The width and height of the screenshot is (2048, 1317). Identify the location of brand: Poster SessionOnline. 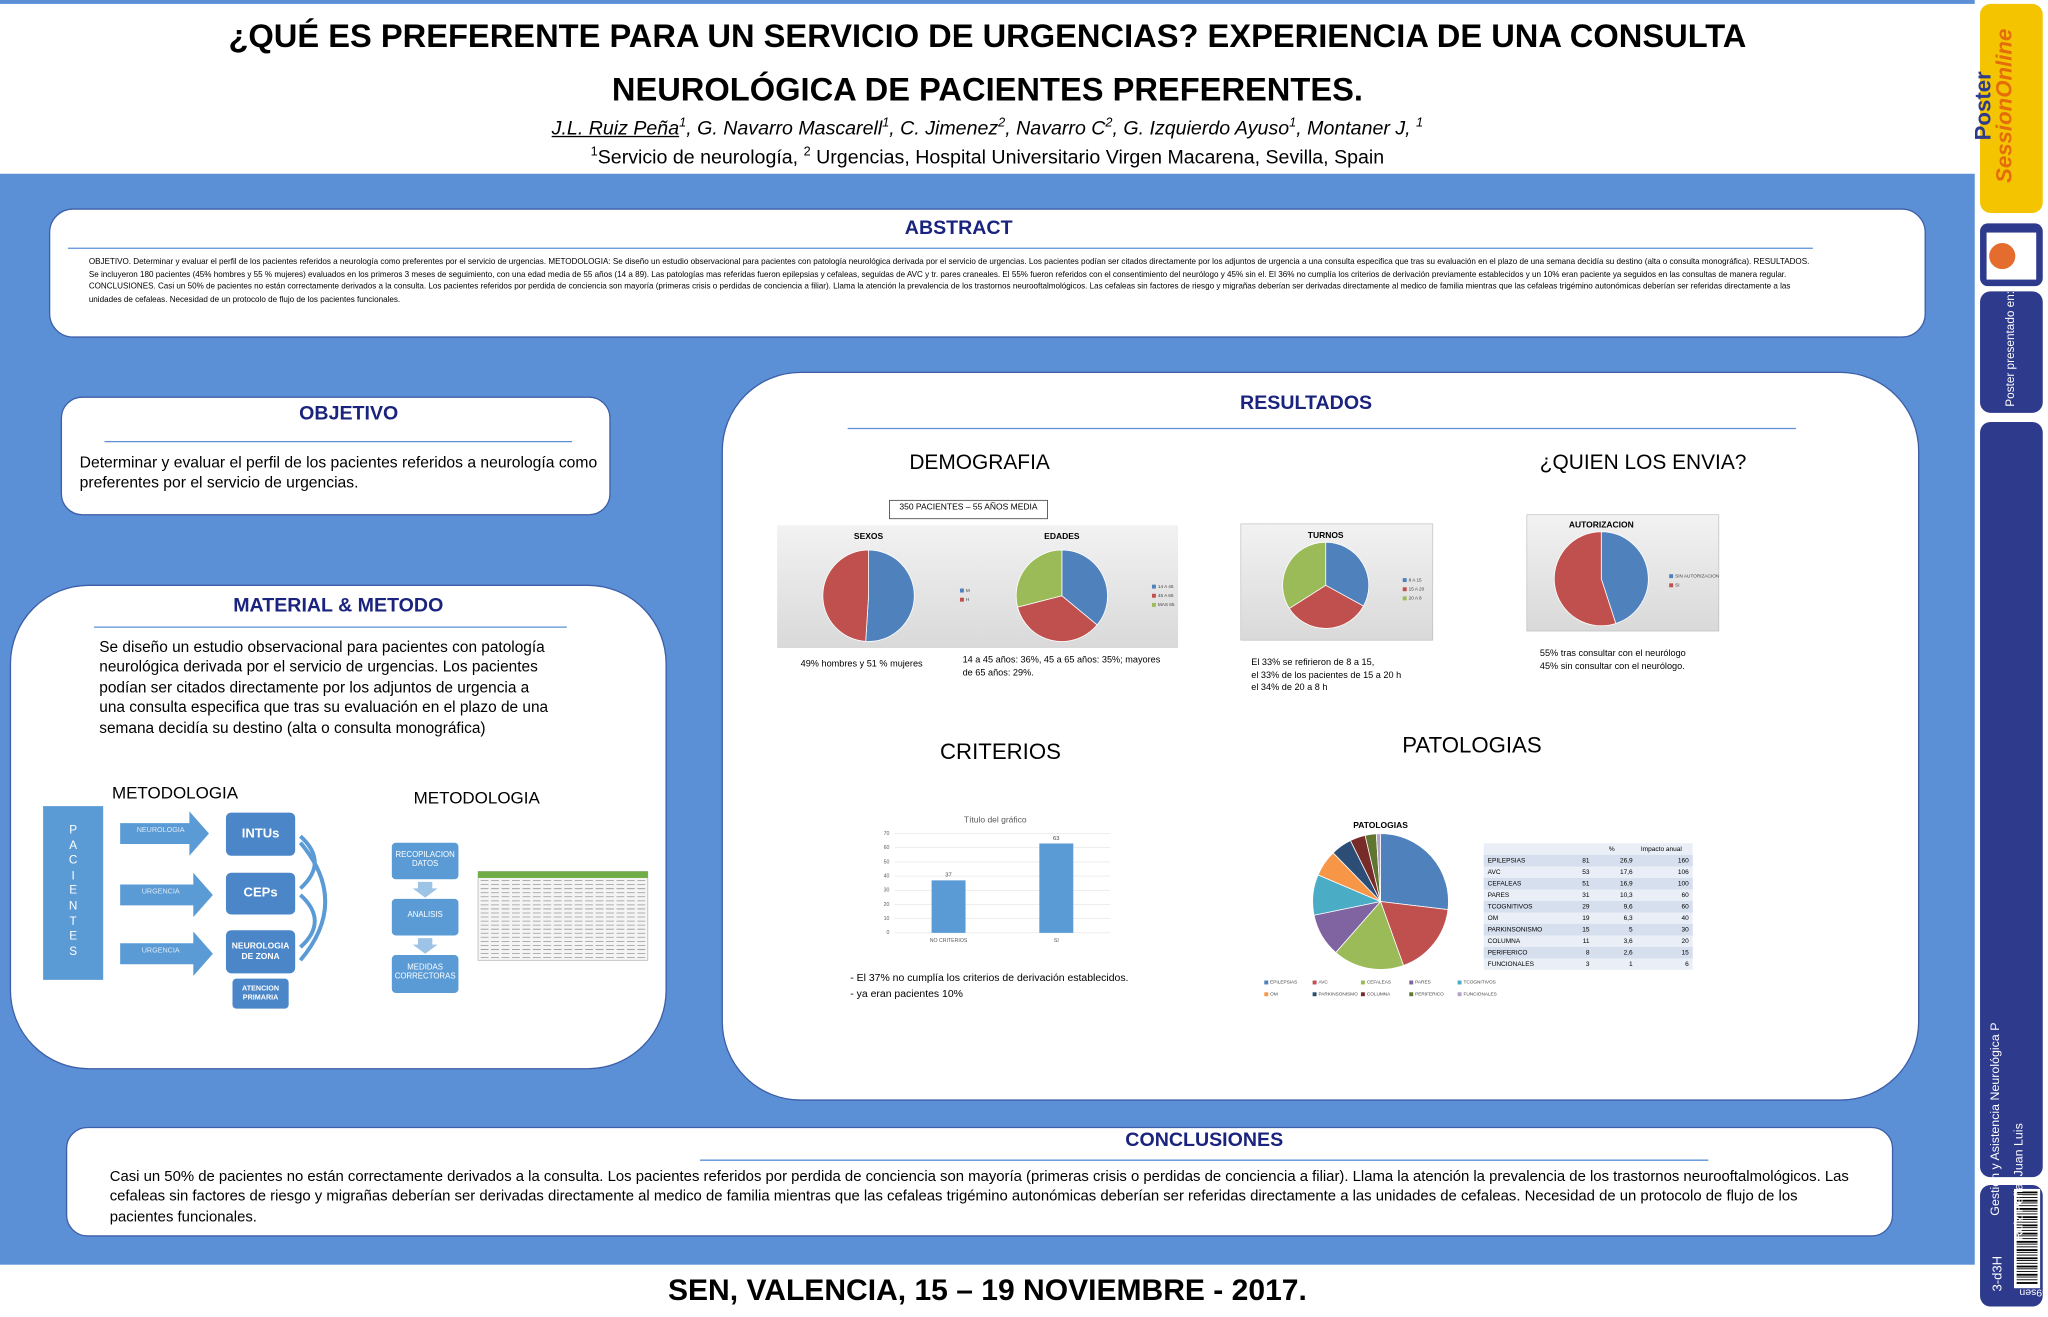
(1994, 105).